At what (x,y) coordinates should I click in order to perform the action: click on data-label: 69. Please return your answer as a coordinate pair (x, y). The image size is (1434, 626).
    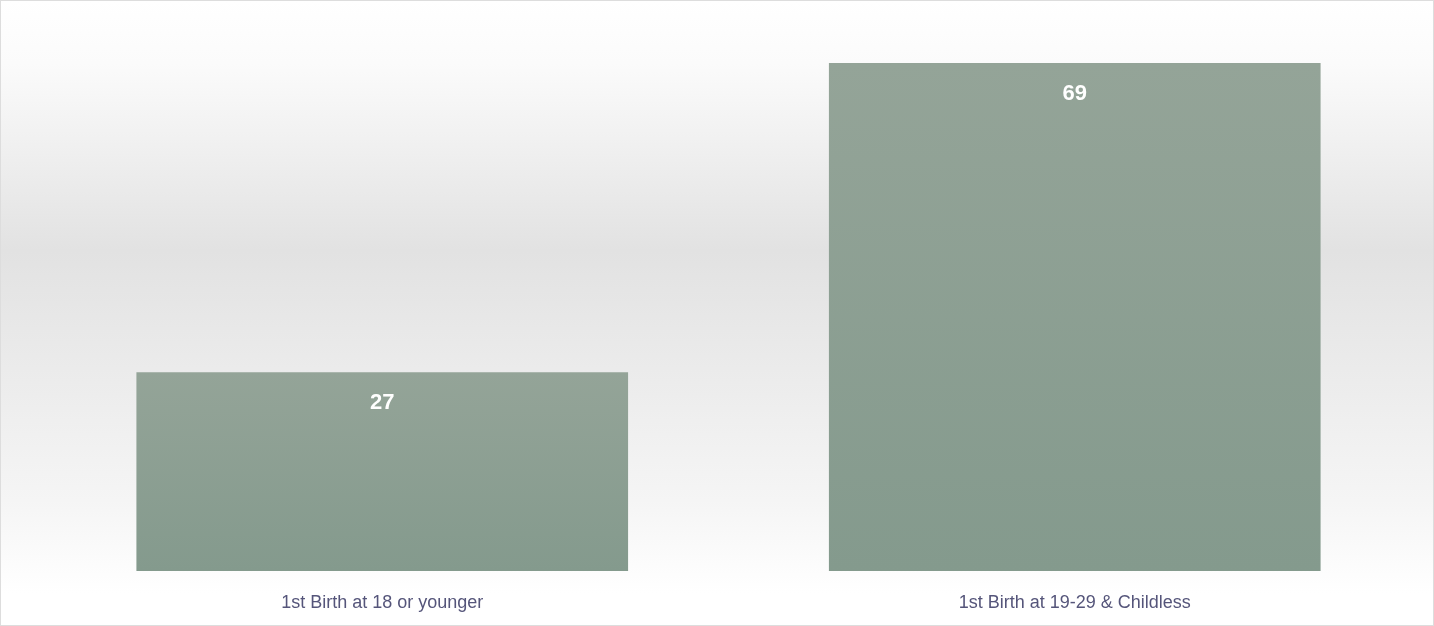
    Looking at the image, I should click on (1074, 92).